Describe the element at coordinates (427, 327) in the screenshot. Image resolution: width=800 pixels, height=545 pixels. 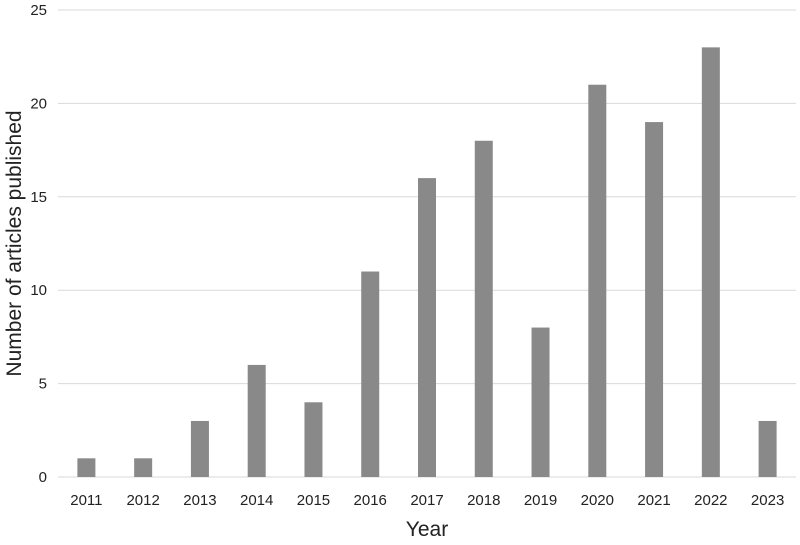
I see `bar-2017` at that location.